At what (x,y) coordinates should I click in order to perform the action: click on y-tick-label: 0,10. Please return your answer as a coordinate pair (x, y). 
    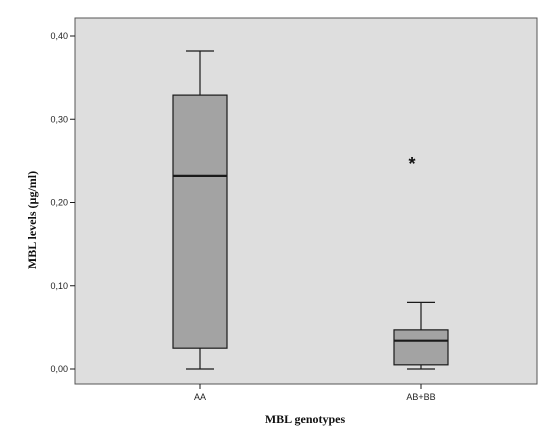
    Looking at the image, I should click on (59, 286).